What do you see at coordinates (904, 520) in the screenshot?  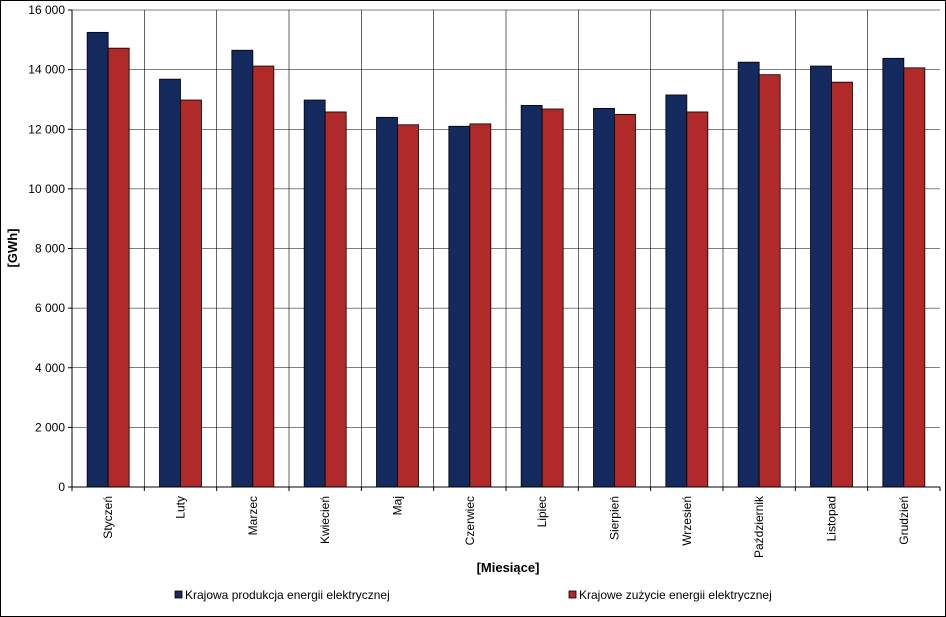 I see `x-tick-label: Grudzień` at bounding box center [904, 520].